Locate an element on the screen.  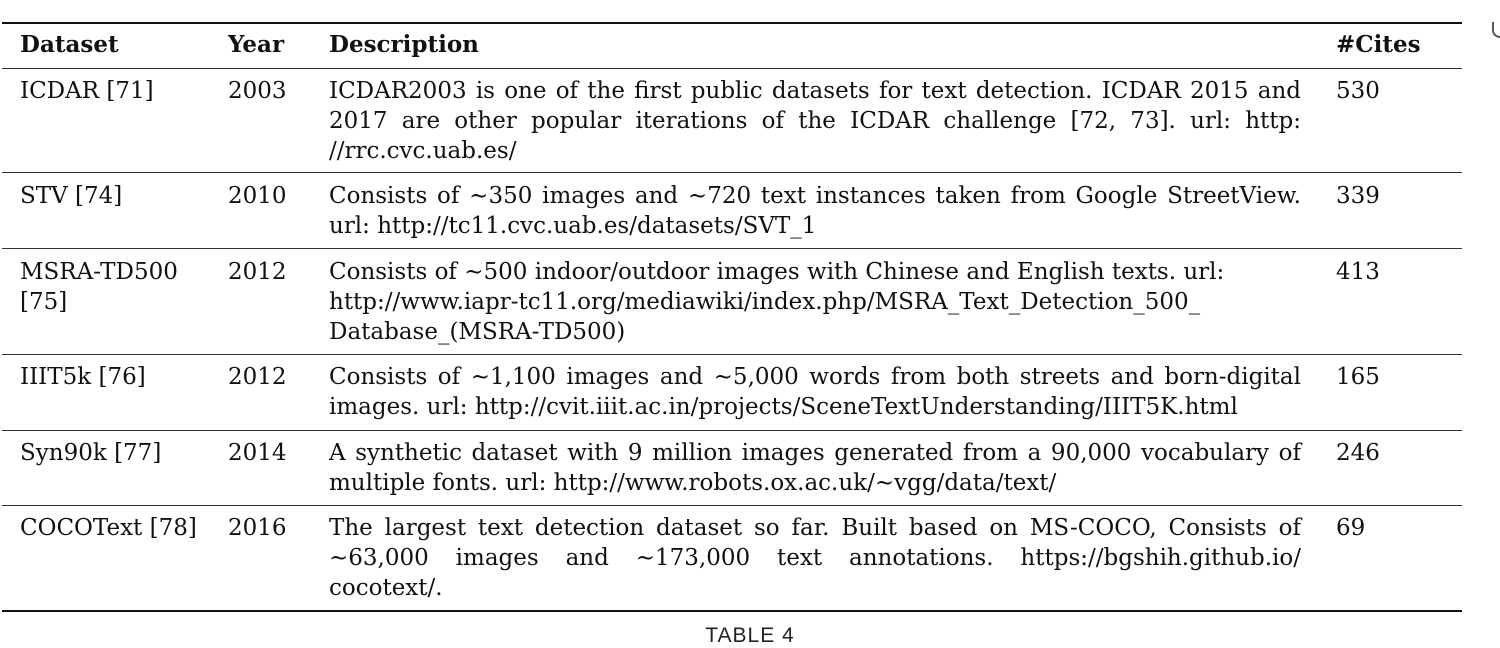
header-dataset: Dataset is located at coordinates (69, 44).